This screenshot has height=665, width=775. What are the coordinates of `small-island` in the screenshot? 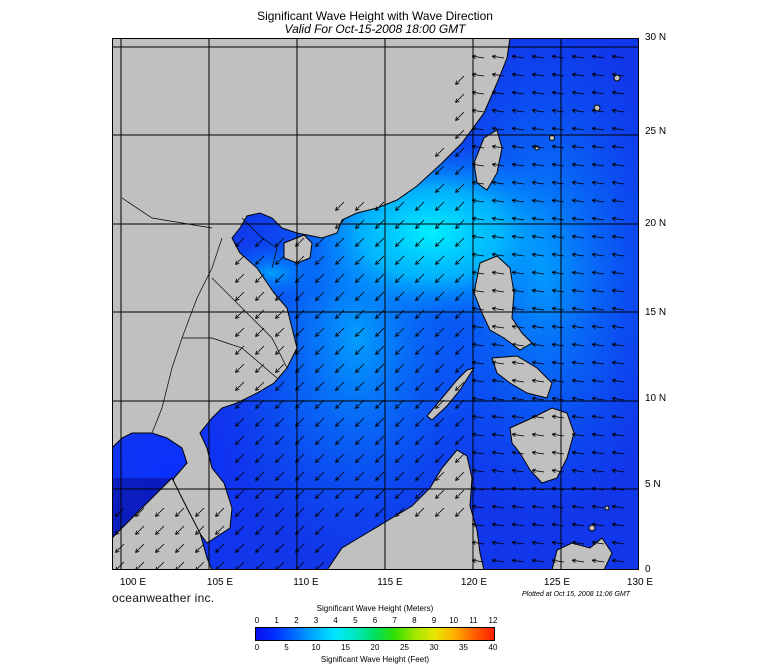 It's located at (607, 508).